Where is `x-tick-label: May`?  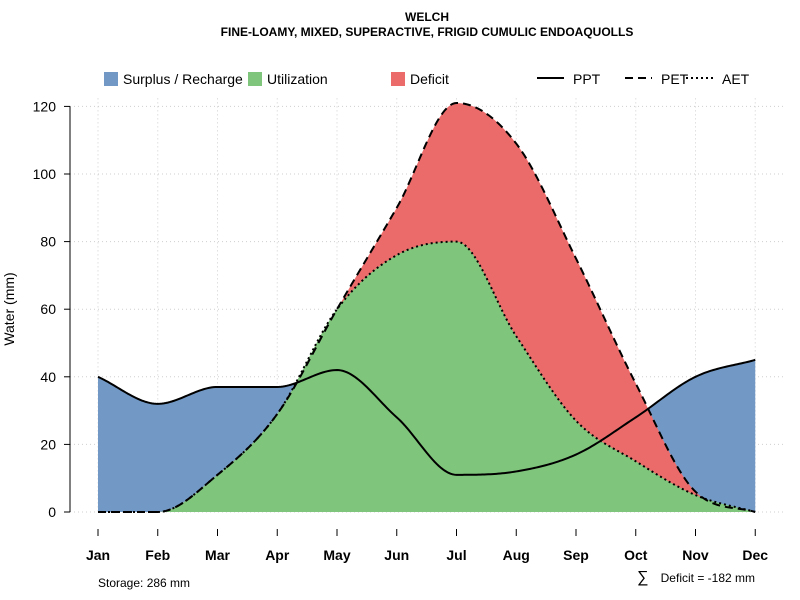 x-tick-label: May is located at coordinates (336, 555).